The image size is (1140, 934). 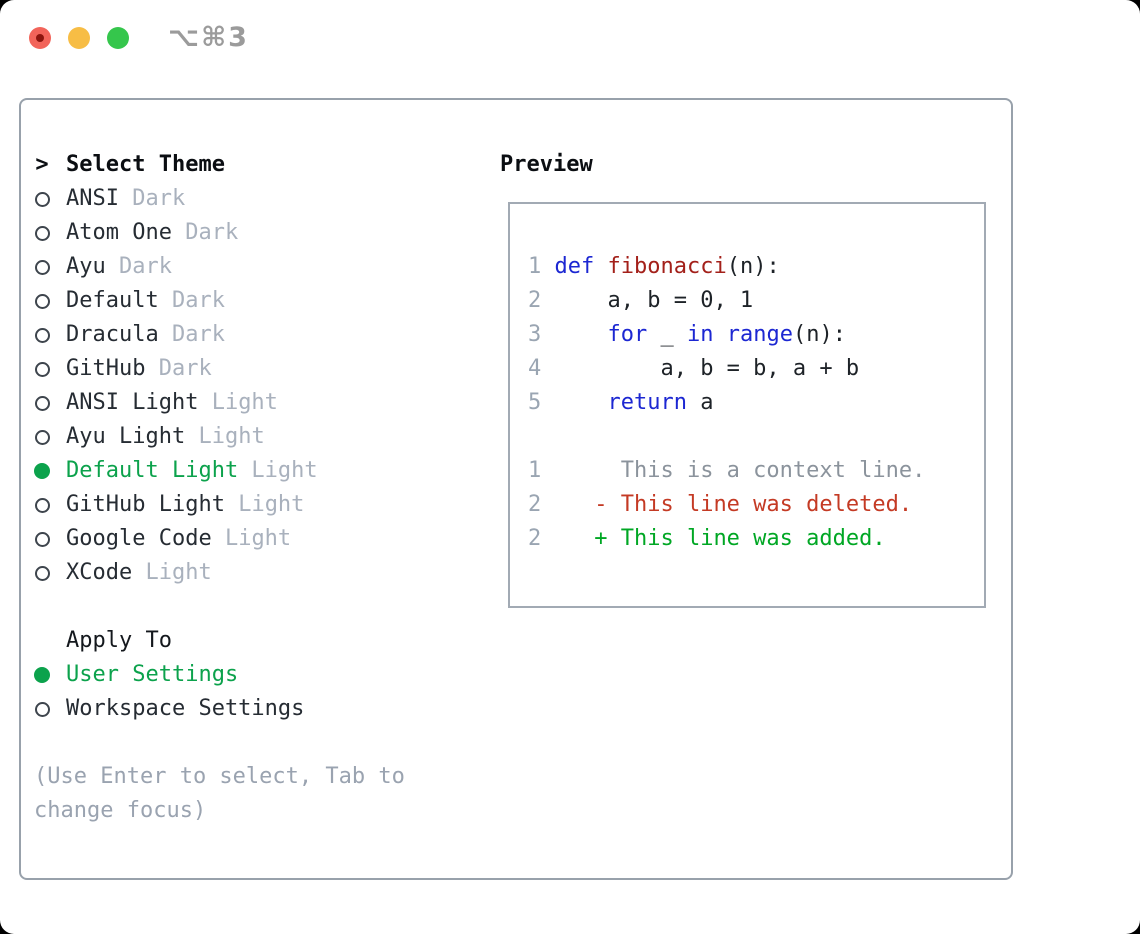 I want to click on line-number: 5, so click(x=541, y=402).